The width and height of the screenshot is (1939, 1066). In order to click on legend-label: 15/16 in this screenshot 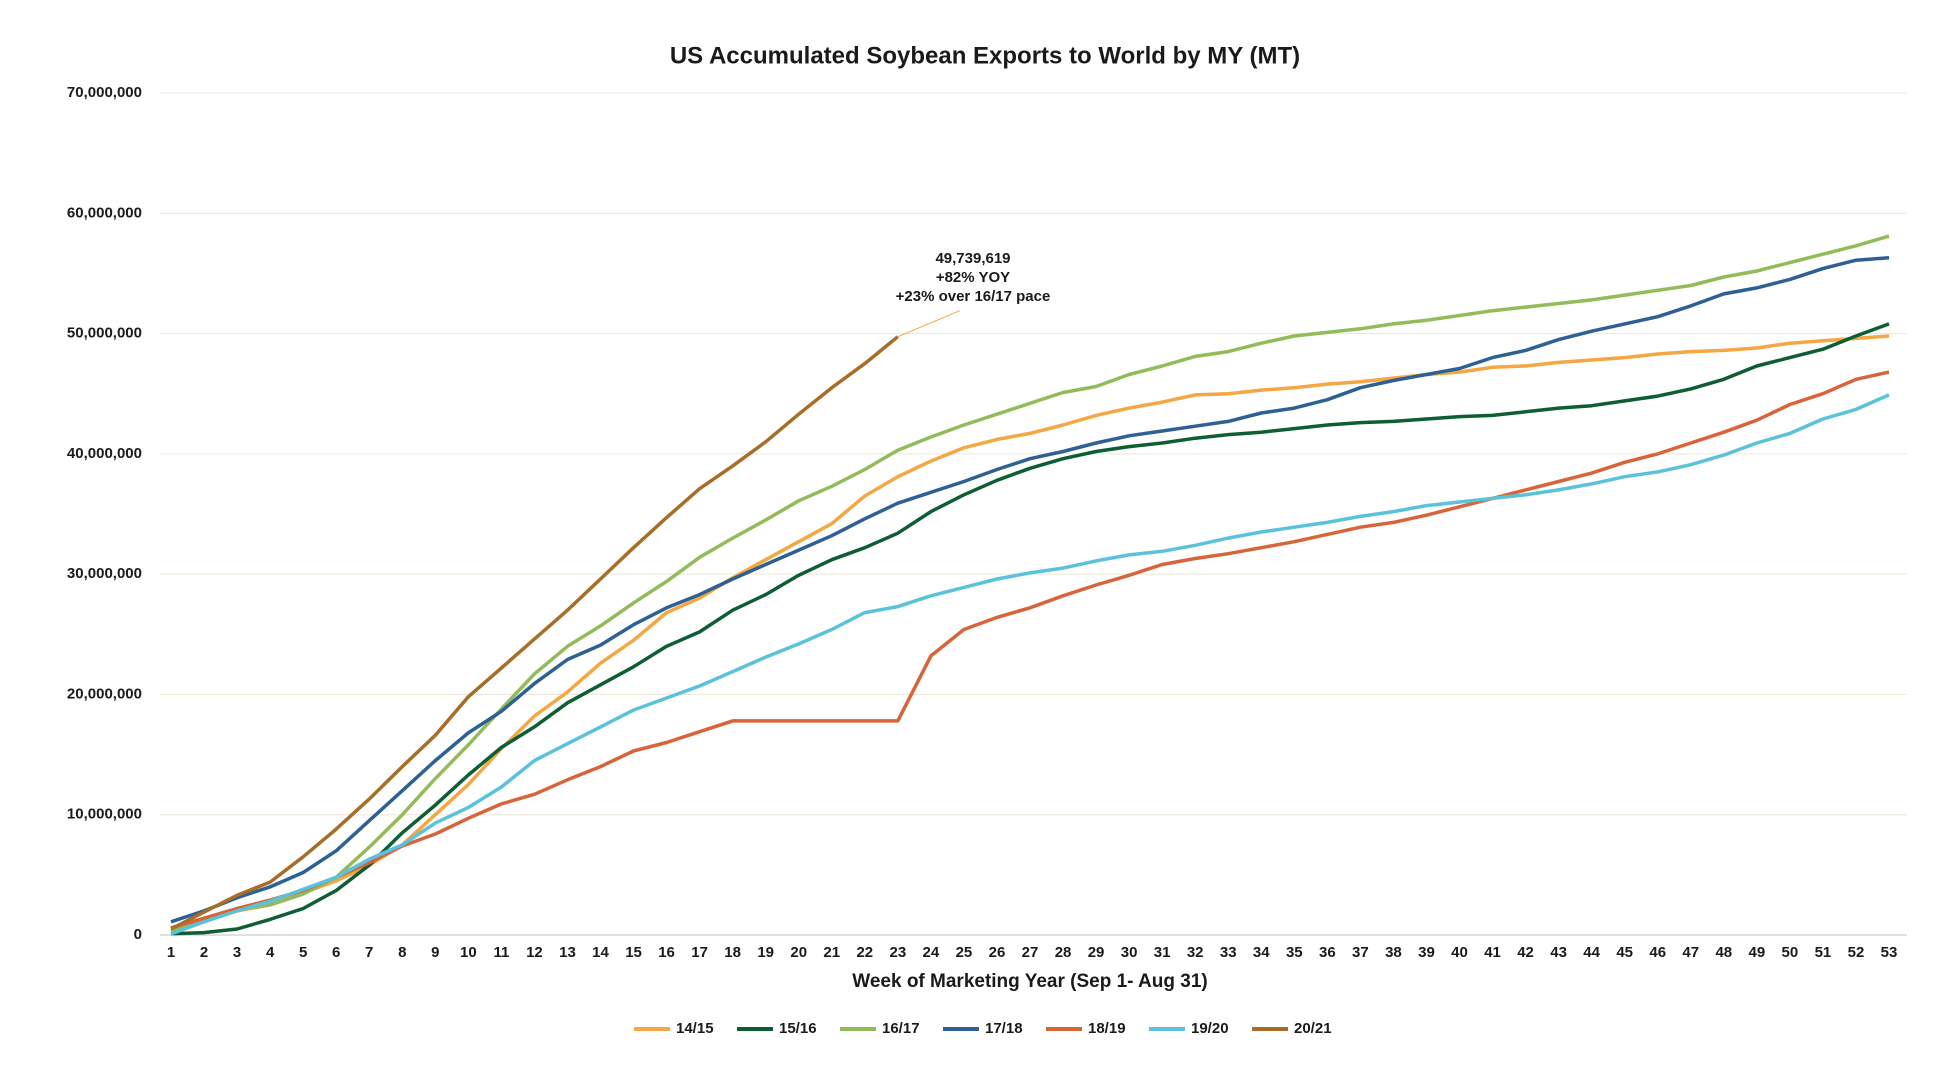, I will do `click(798, 1028)`.